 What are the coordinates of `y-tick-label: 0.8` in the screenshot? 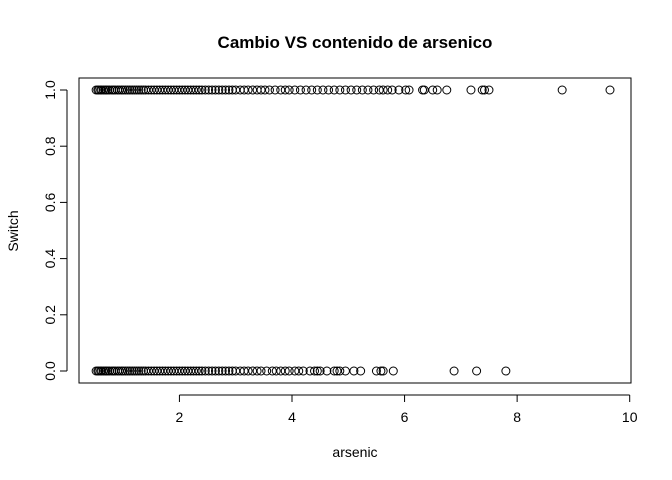 It's located at (50, 146).